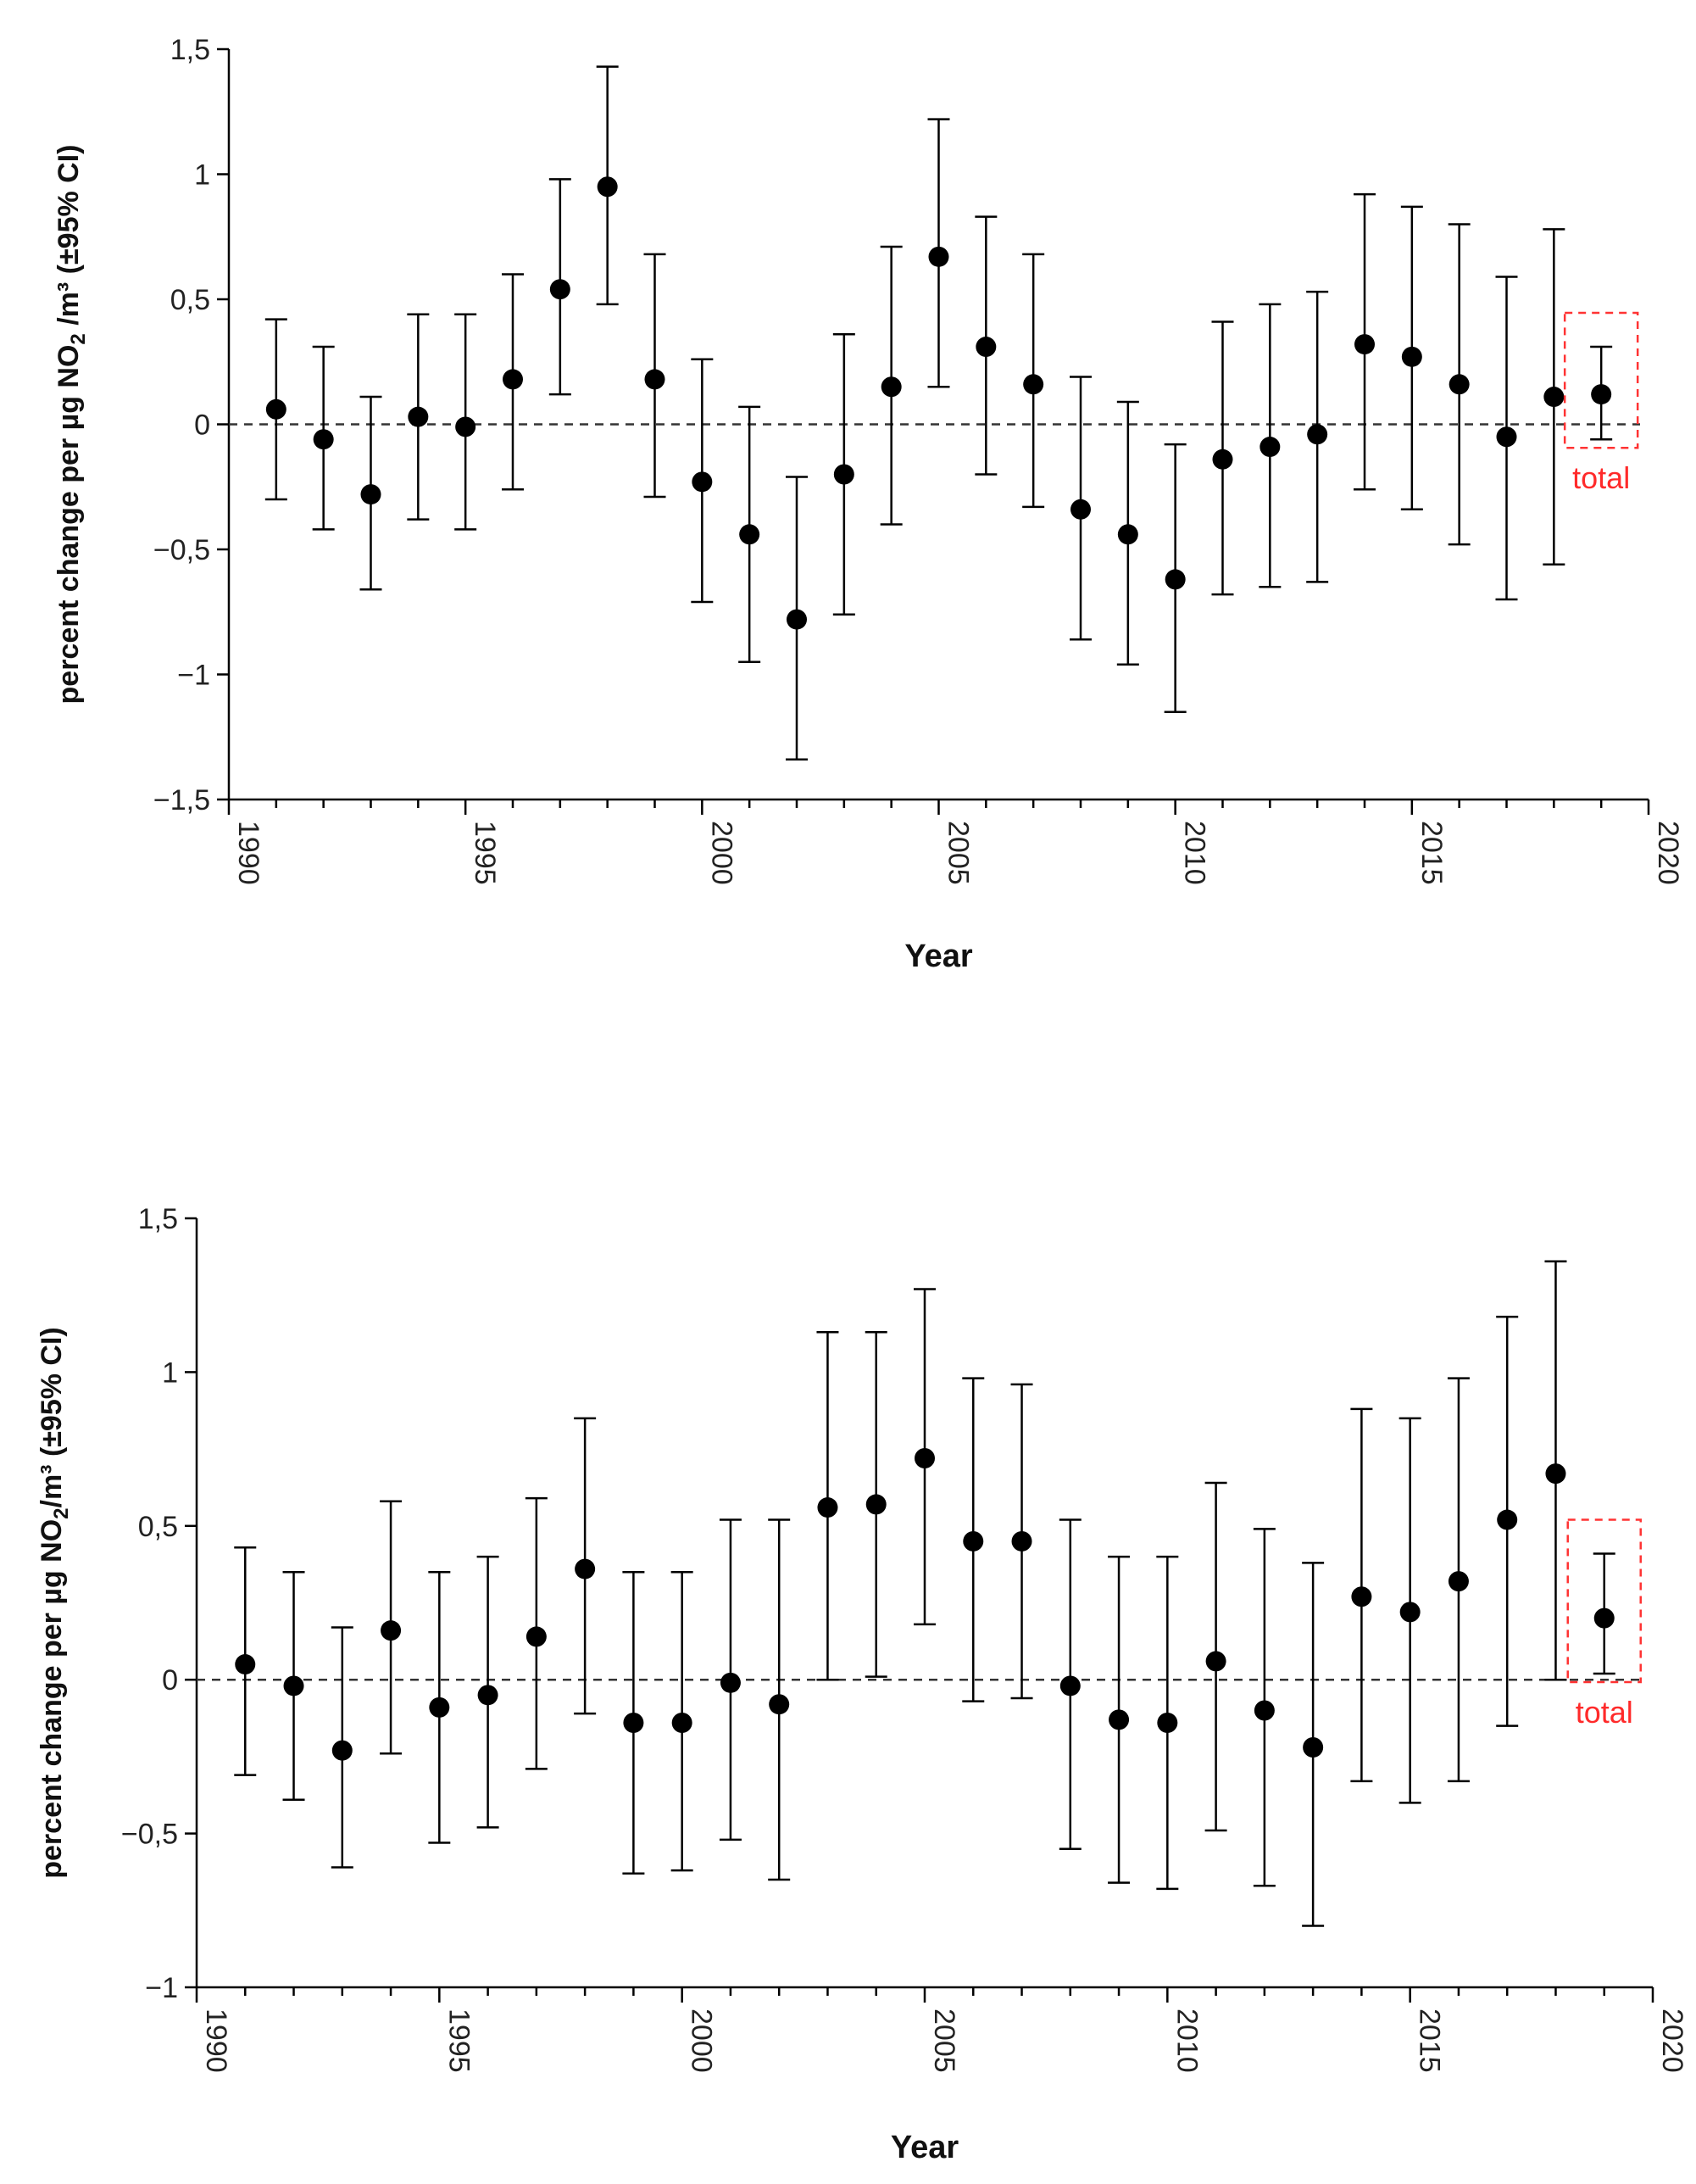  Describe the element at coordinates (54, 1603) in the screenshot. I see `y-axis-title: percent change per µg NO2/m³ (±95% CI)` at that location.